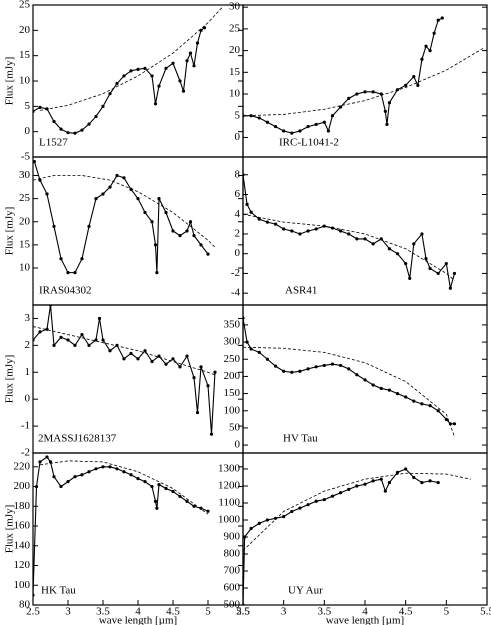 Image resolution: width=491 pixels, height=625 pixels. What do you see at coordinates (10, 529) in the screenshot?
I see `y-axis-label: Flux [mJy]` at bounding box center [10, 529].